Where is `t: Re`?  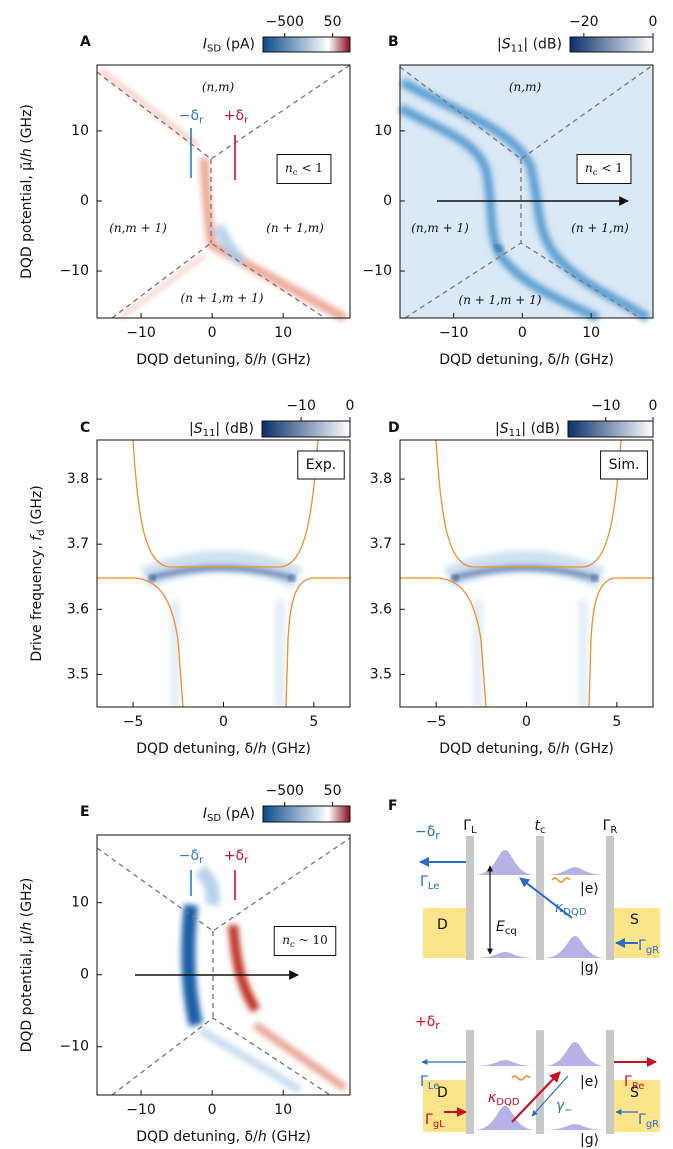 t: Re is located at coordinates (638, 1086).